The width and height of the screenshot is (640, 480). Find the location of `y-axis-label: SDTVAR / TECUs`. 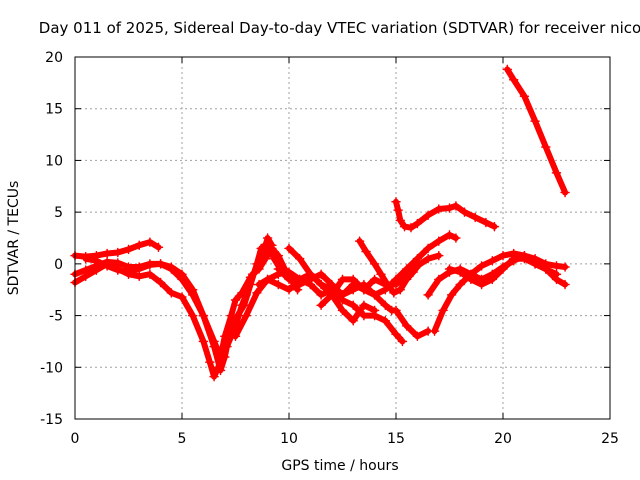

y-axis-label: SDTVAR / TECUs is located at coordinates (14, 238).